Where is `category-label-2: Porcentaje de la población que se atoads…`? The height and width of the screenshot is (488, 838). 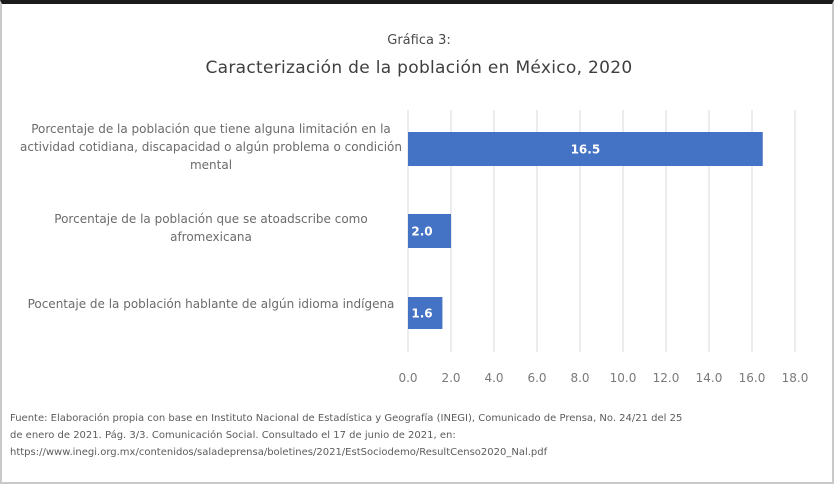 category-label-2: Porcentaje de la población que se atoads… is located at coordinates (211, 228).